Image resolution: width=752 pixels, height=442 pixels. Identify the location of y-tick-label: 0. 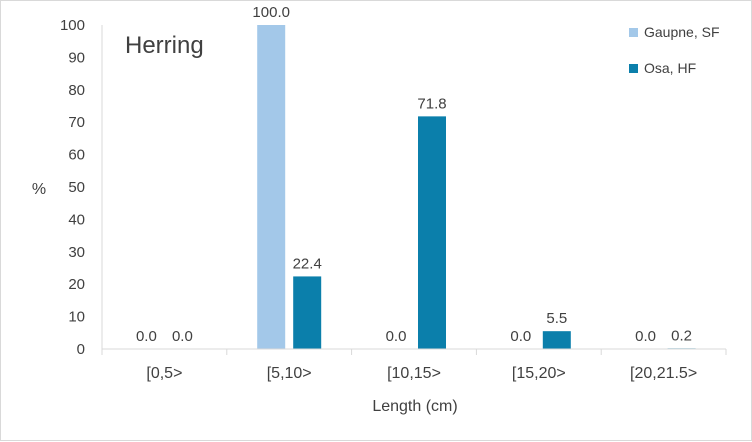
(81, 349).